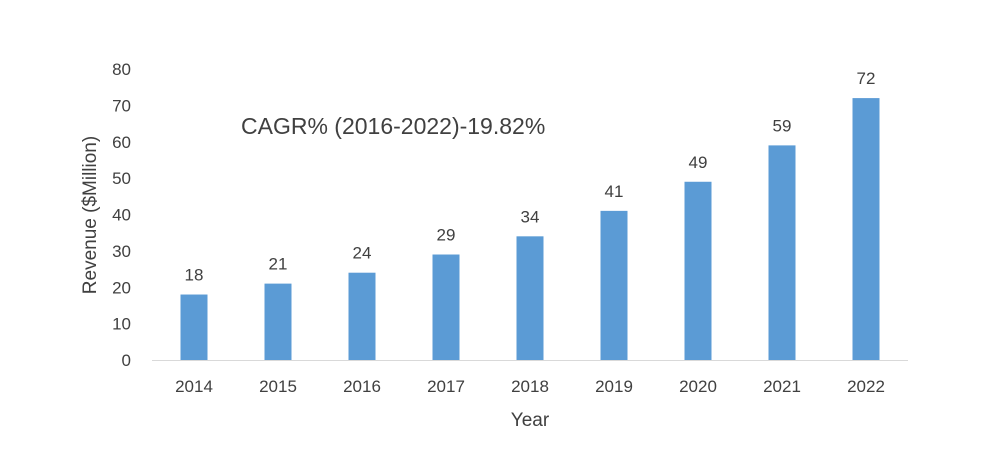 This screenshot has width=987, height=469. I want to click on data-label: 34, so click(530, 216).